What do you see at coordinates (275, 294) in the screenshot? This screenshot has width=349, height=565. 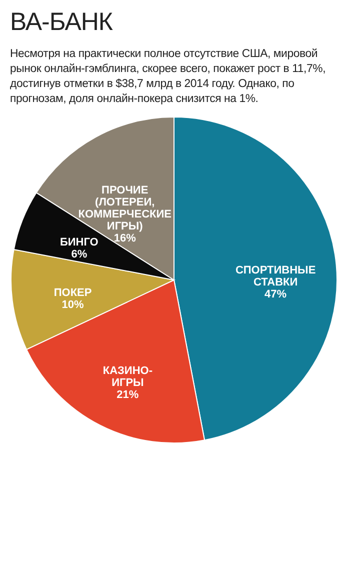 I see `data-label: 47%` at bounding box center [275, 294].